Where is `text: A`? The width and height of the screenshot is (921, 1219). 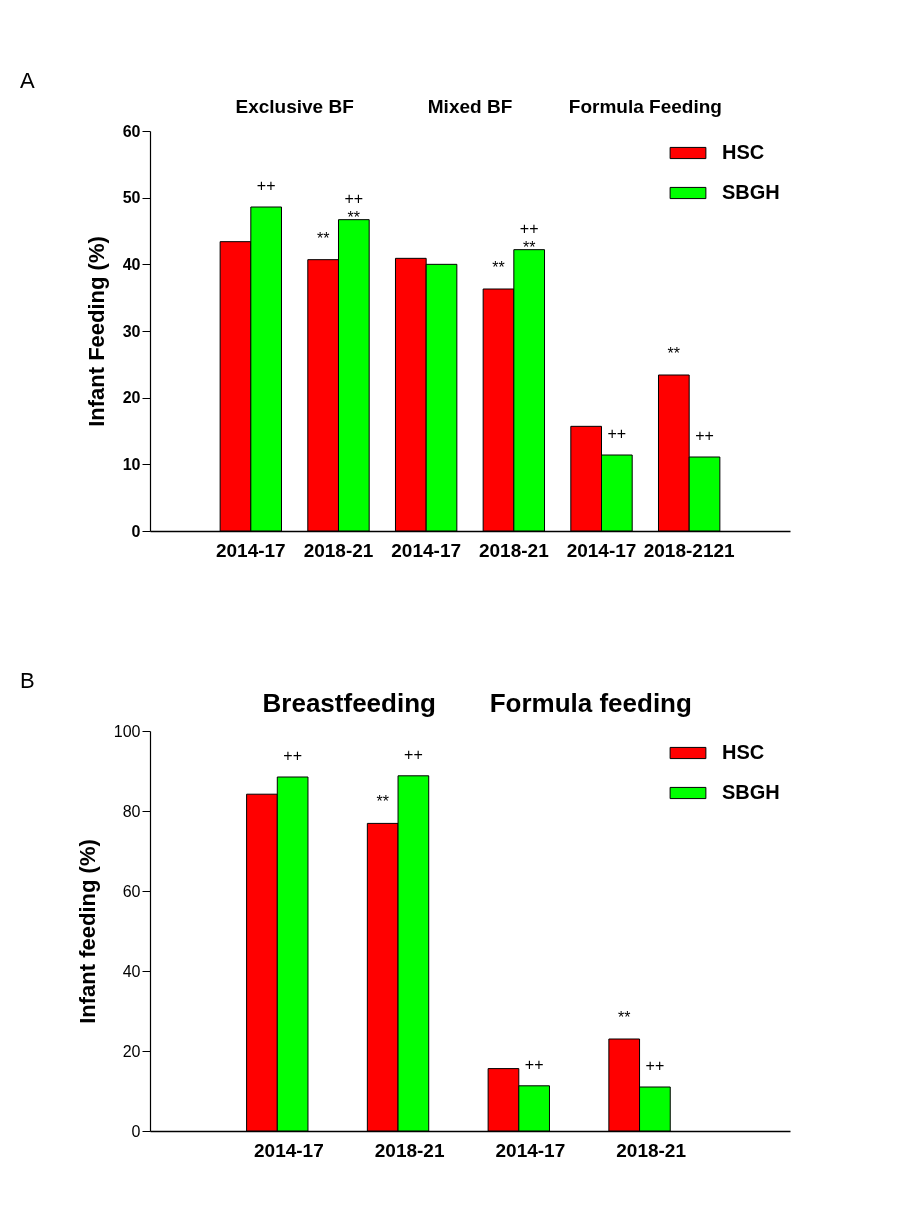
text: A is located at coordinates (27, 80).